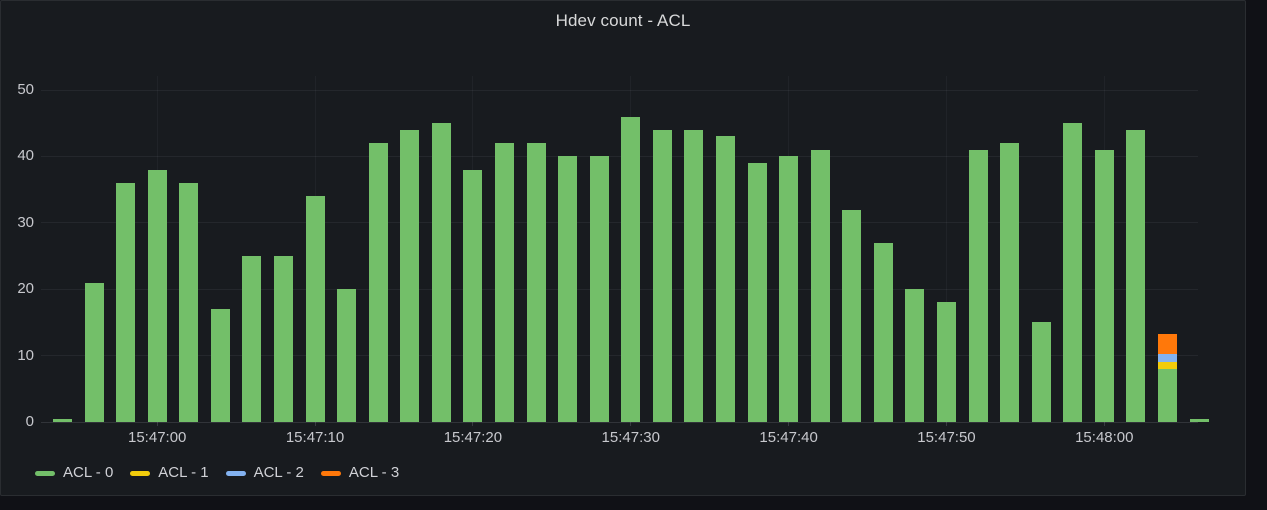 The width and height of the screenshot is (1267, 510). Describe the element at coordinates (217, 473) in the screenshot. I see `legend: ACL - 0 ACL - 1 ACL - 2 ACL - 3` at that location.